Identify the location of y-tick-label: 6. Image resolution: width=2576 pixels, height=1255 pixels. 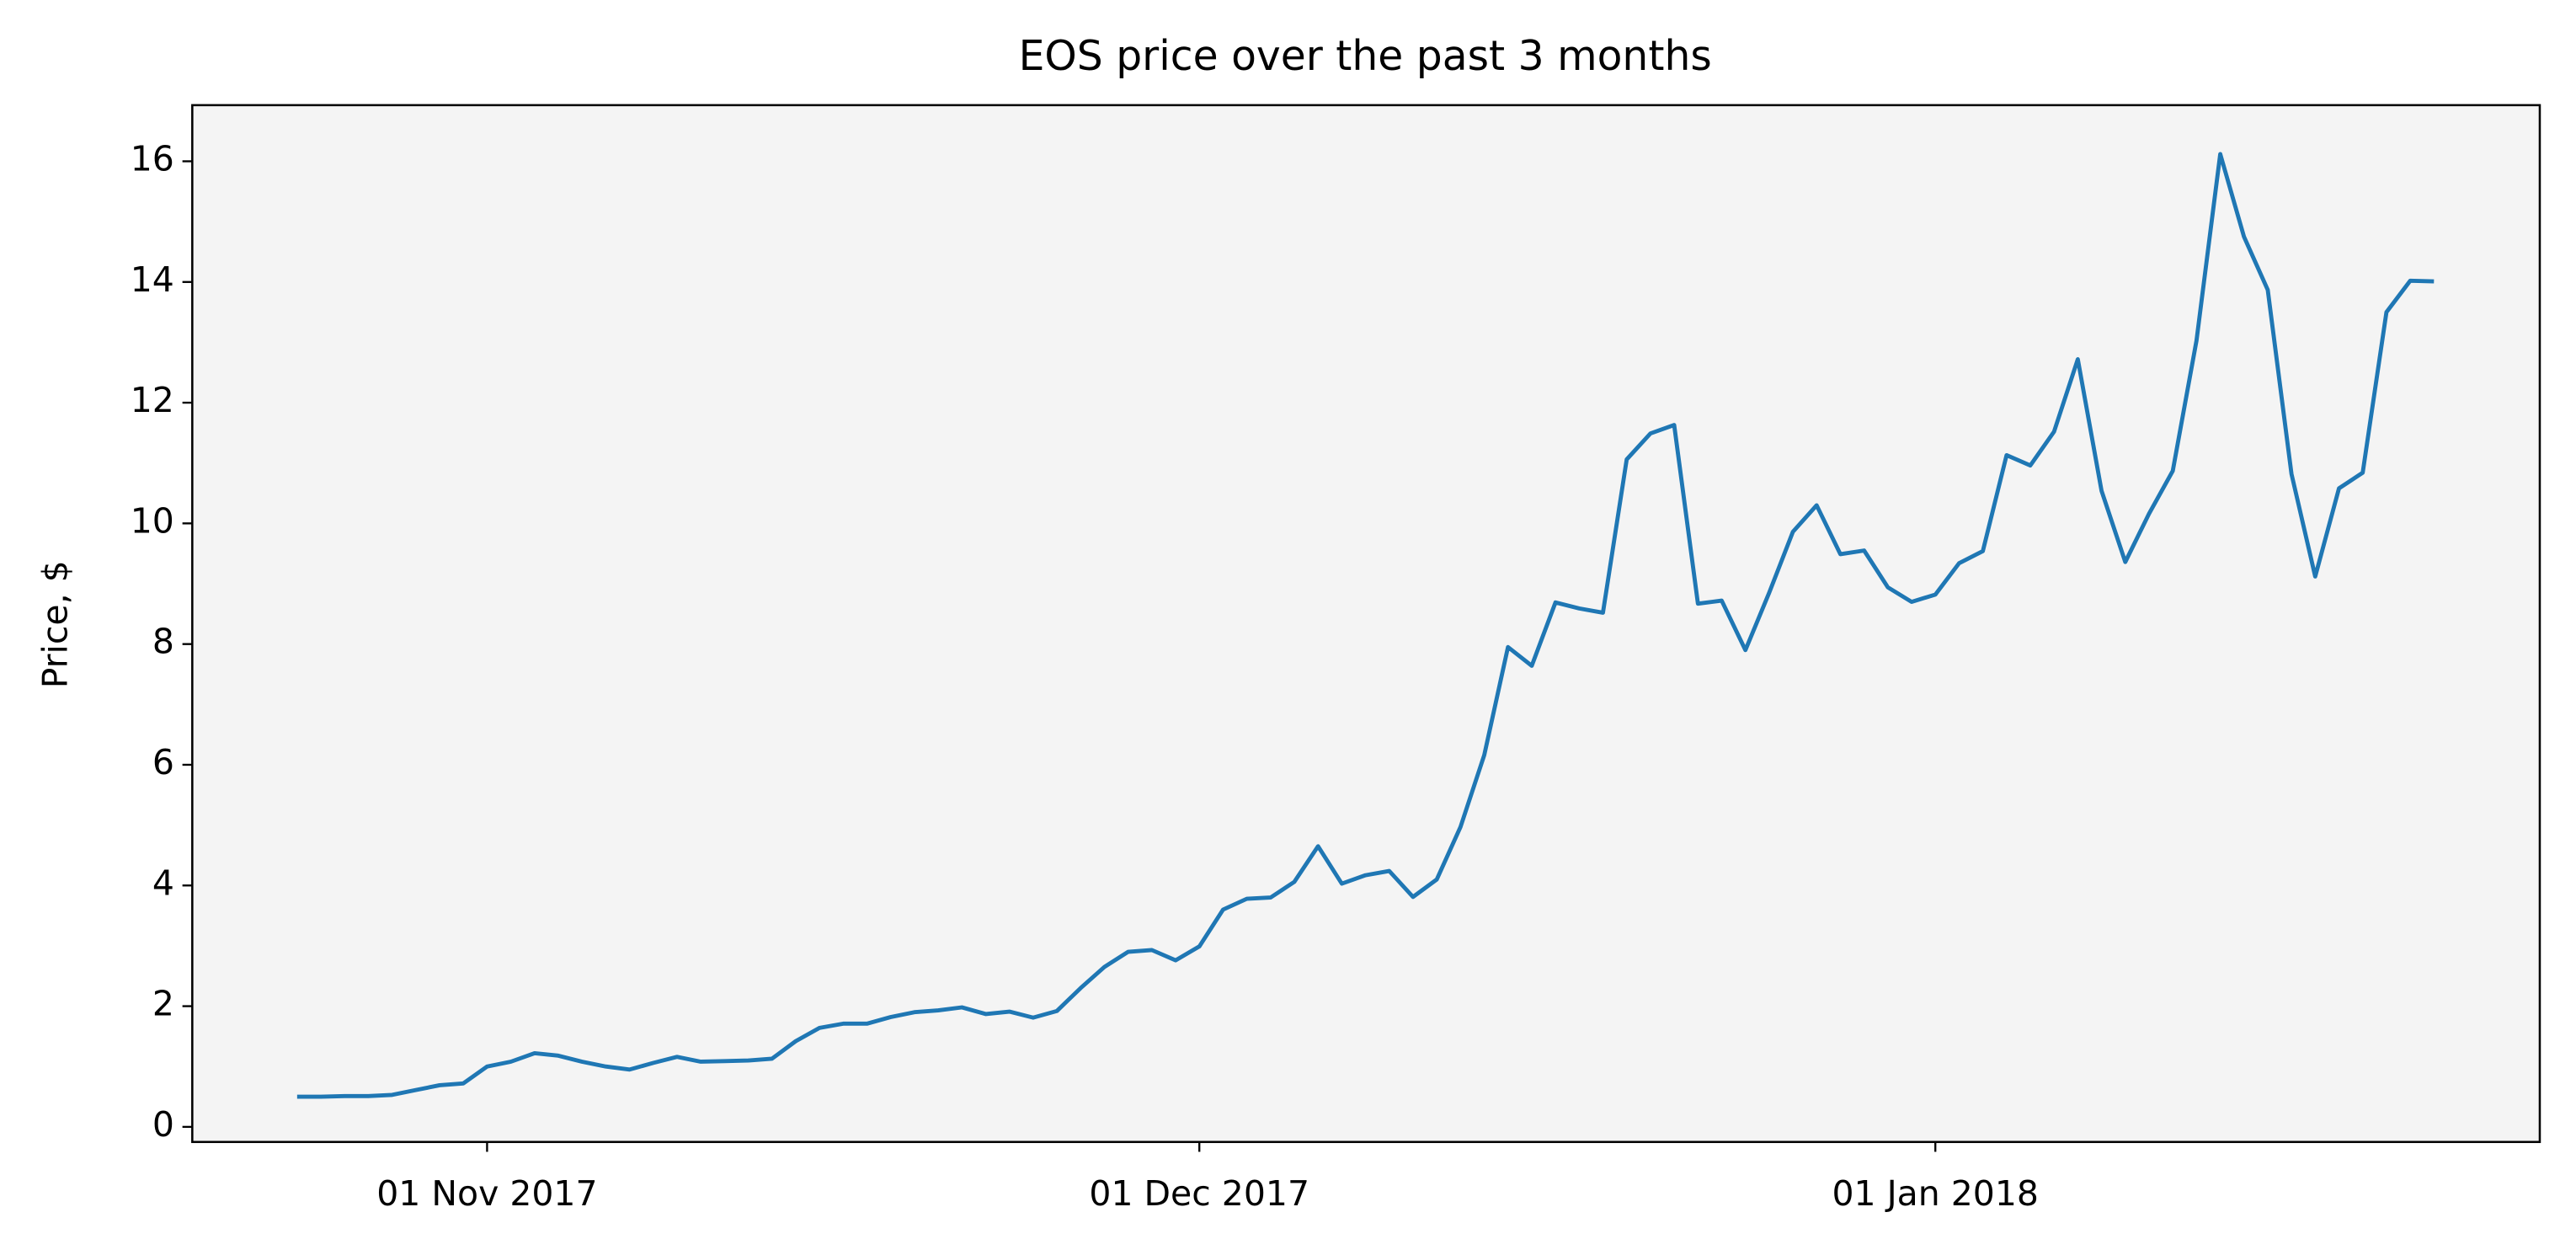
(163, 762).